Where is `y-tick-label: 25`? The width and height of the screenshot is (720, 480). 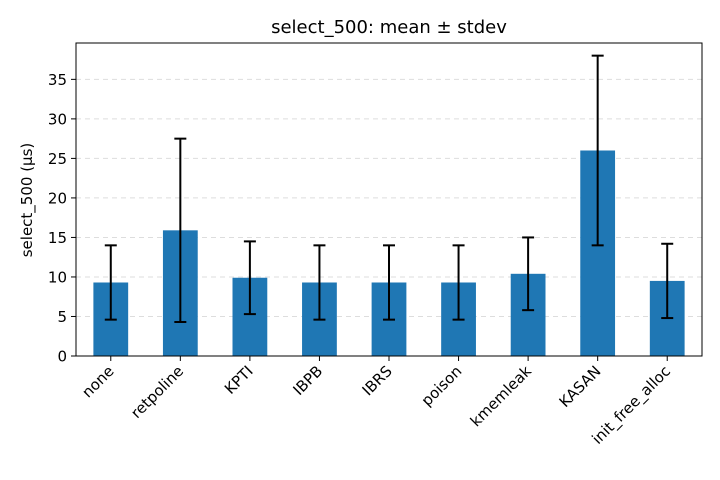
y-tick-label: 25 is located at coordinates (57, 159).